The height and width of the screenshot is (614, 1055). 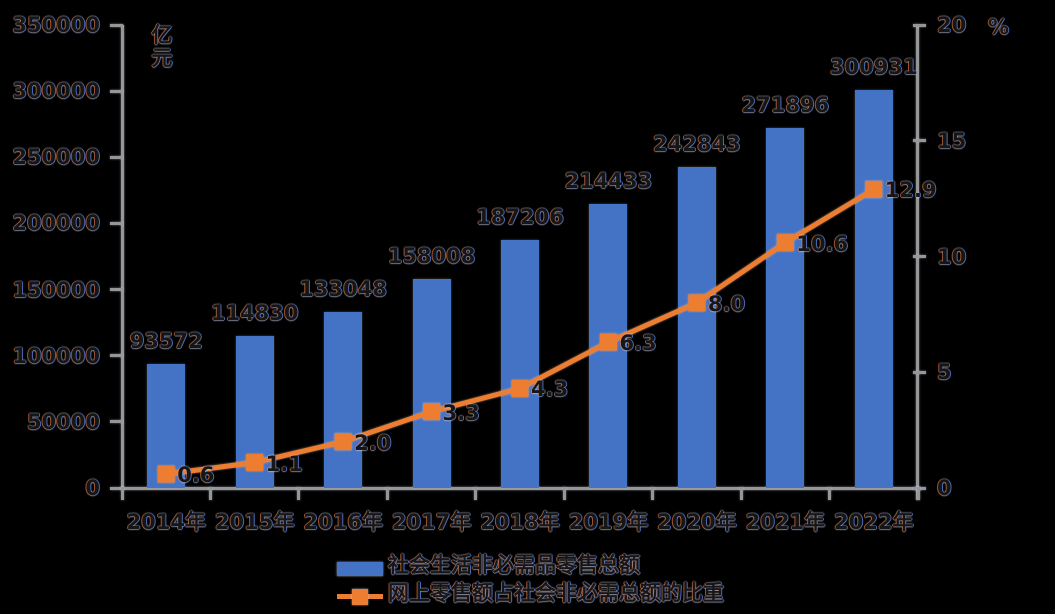 I want to click on x-axis-tick-label: 2019年, so click(x=608, y=522).